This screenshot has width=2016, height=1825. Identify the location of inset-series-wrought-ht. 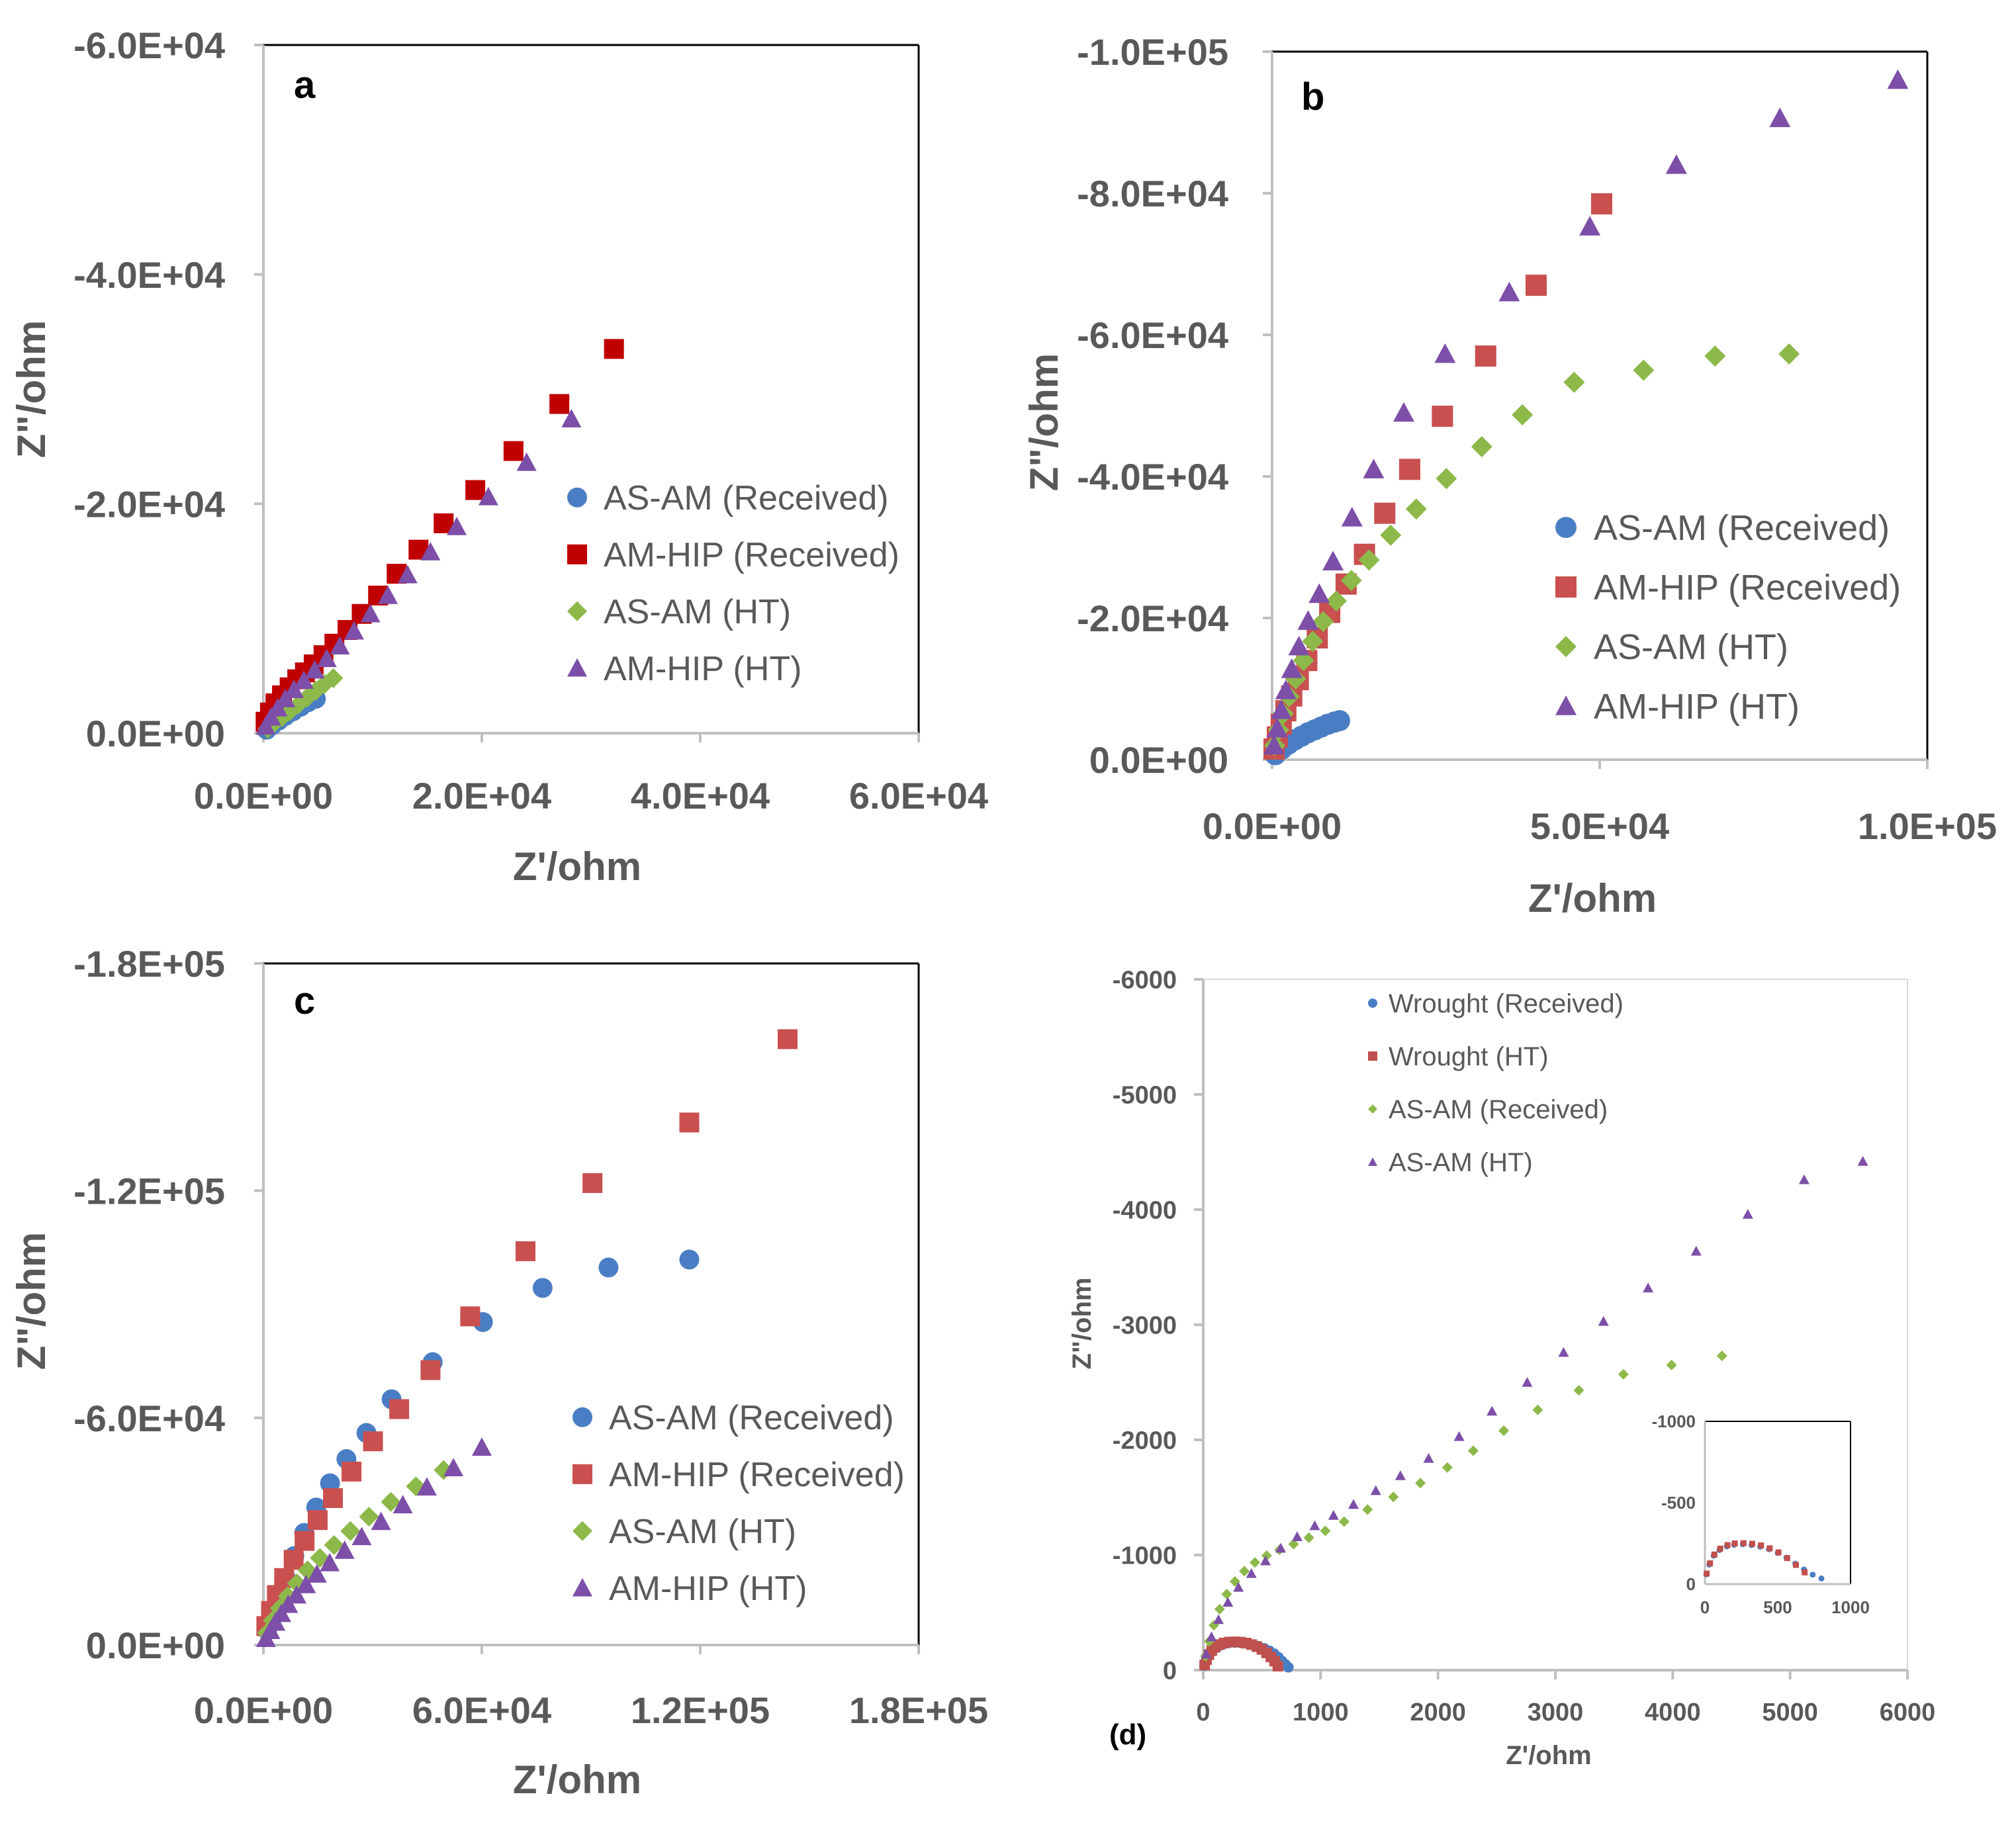
(1756, 1558).